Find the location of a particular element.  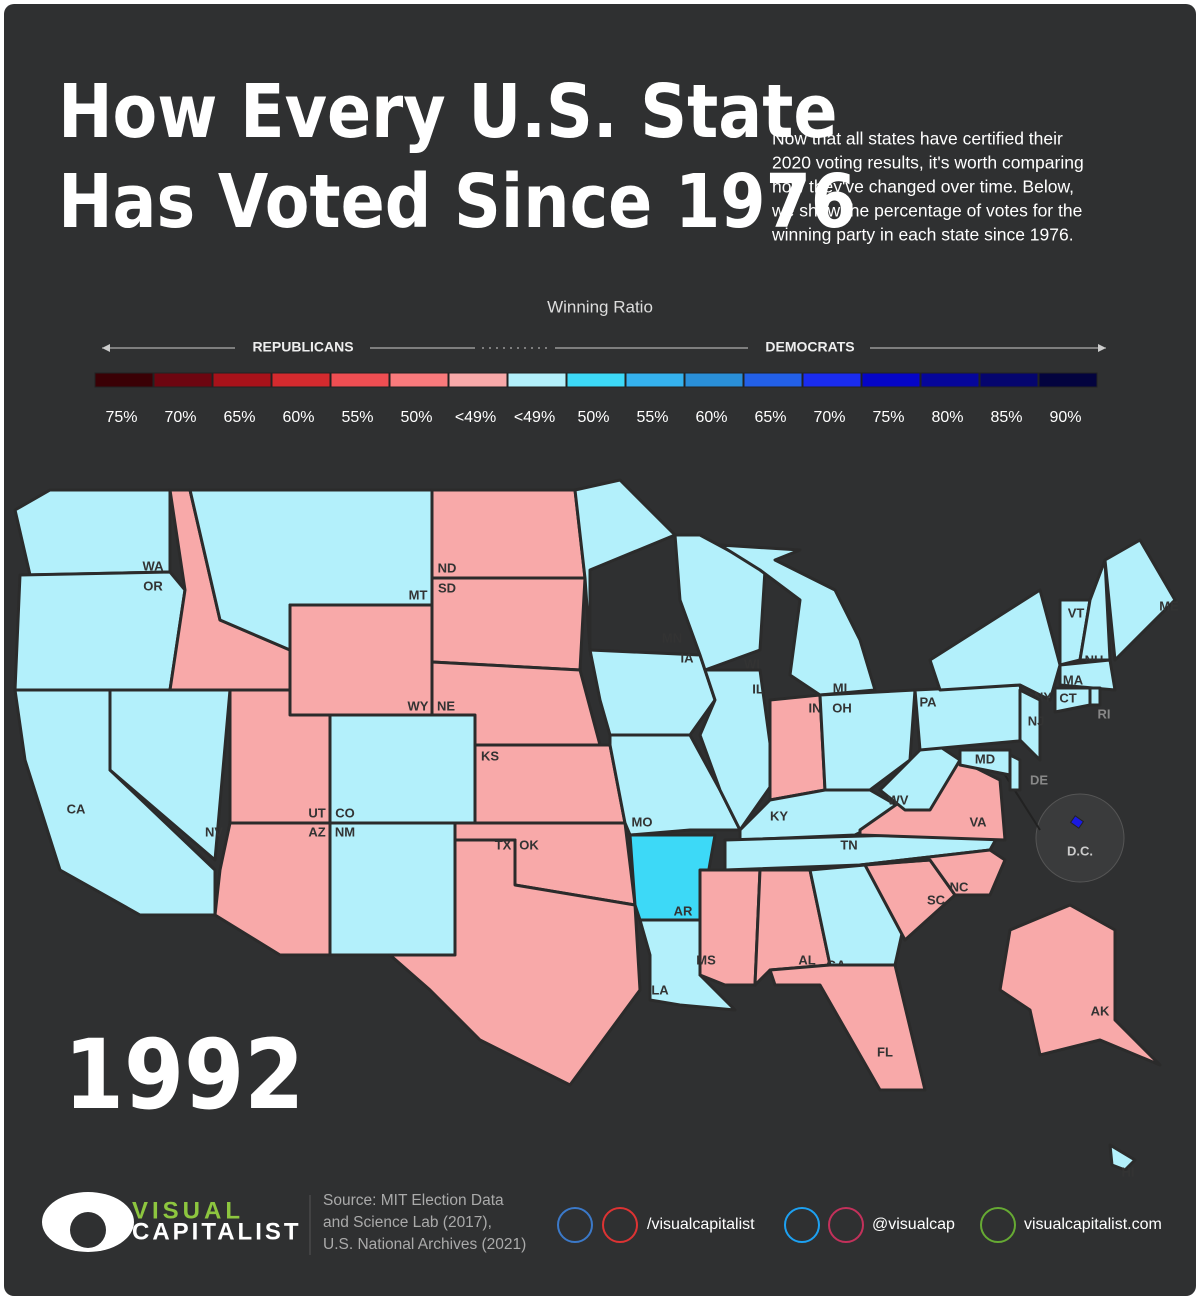

state-label: RI is located at coordinates (1104, 713).